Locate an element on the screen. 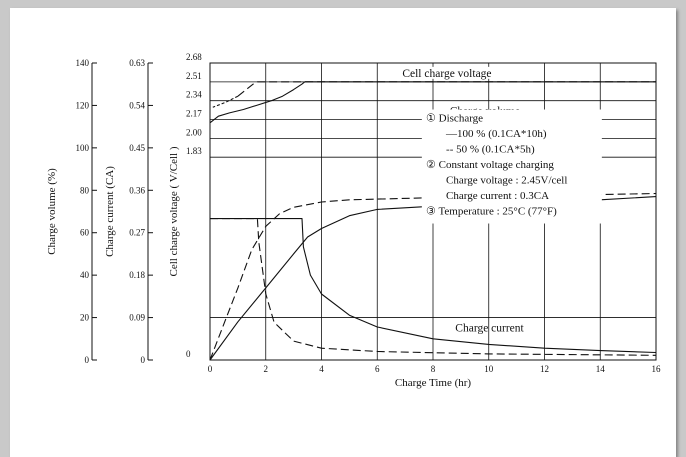  x-tick-label: 0 is located at coordinates (210, 369).